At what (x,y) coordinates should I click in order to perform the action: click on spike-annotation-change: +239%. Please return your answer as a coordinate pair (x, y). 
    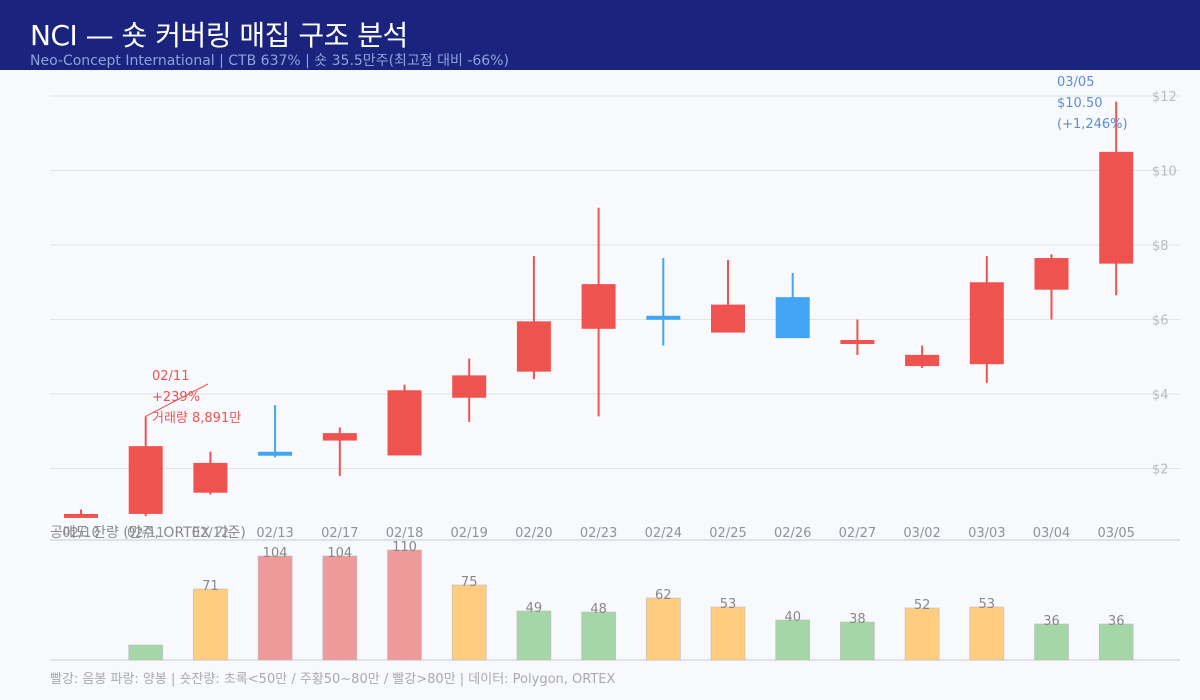
    Looking at the image, I should click on (176, 397).